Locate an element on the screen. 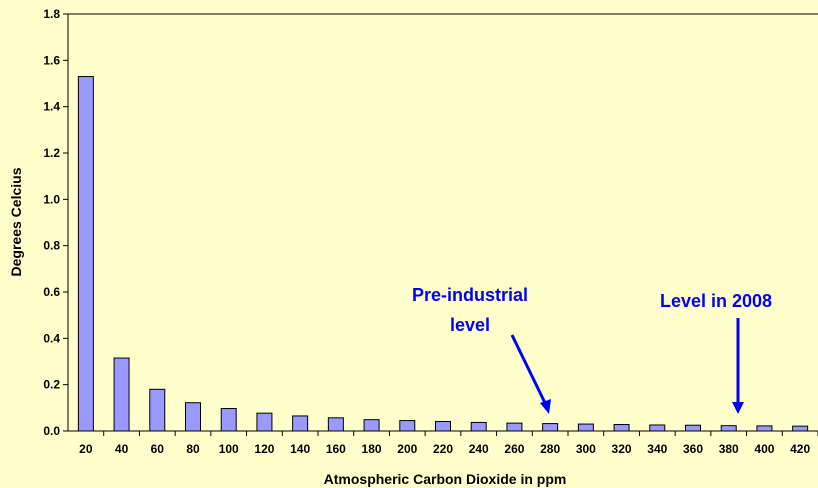 This screenshot has height=488, width=818. x-tick-label: 240 is located at coordinates (479, 449).